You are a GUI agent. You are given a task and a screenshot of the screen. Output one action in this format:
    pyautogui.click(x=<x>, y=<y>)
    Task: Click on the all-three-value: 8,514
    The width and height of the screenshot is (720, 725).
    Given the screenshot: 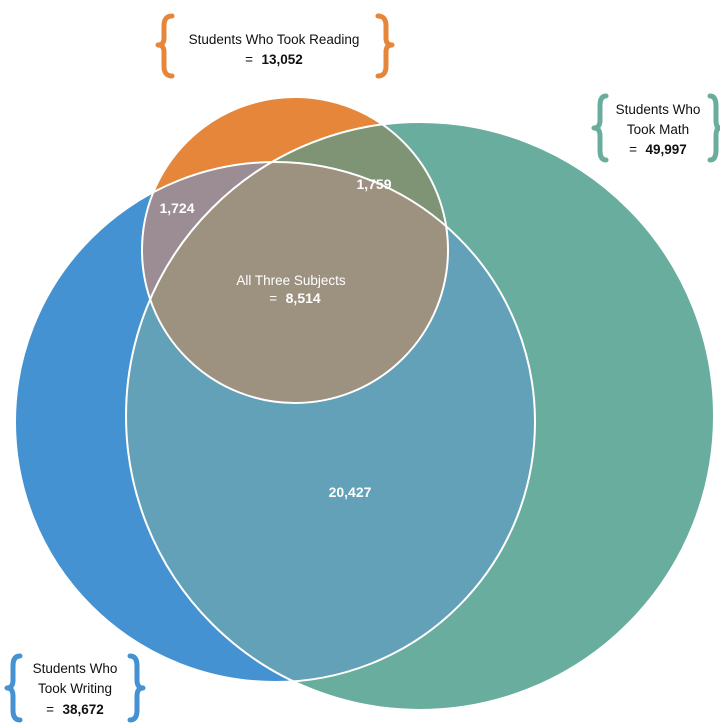 What is the action you would take?
    pyautogui.click(x=303, y=298)
    